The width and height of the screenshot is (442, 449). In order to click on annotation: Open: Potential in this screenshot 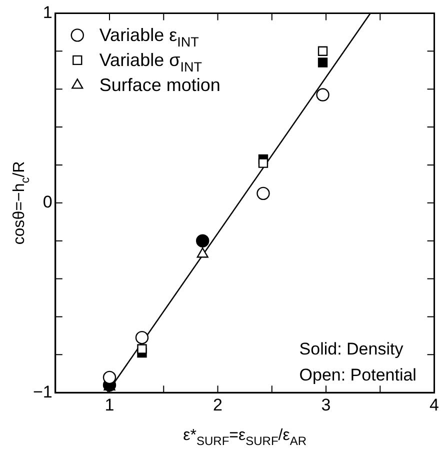, I will do `click(357, 375)`.